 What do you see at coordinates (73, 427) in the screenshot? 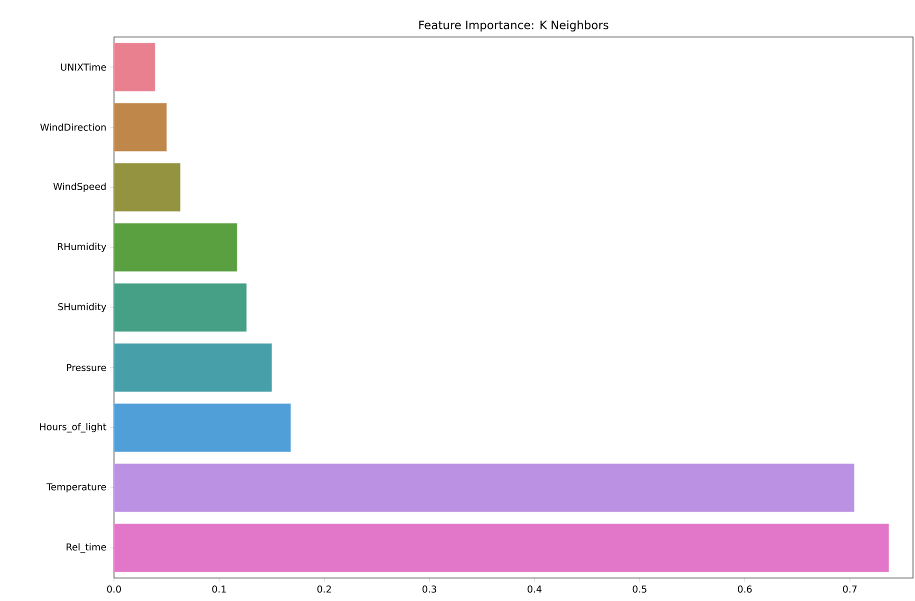
I see `y-tick-label: Hours_of_light` at bounding box center [73, 427].